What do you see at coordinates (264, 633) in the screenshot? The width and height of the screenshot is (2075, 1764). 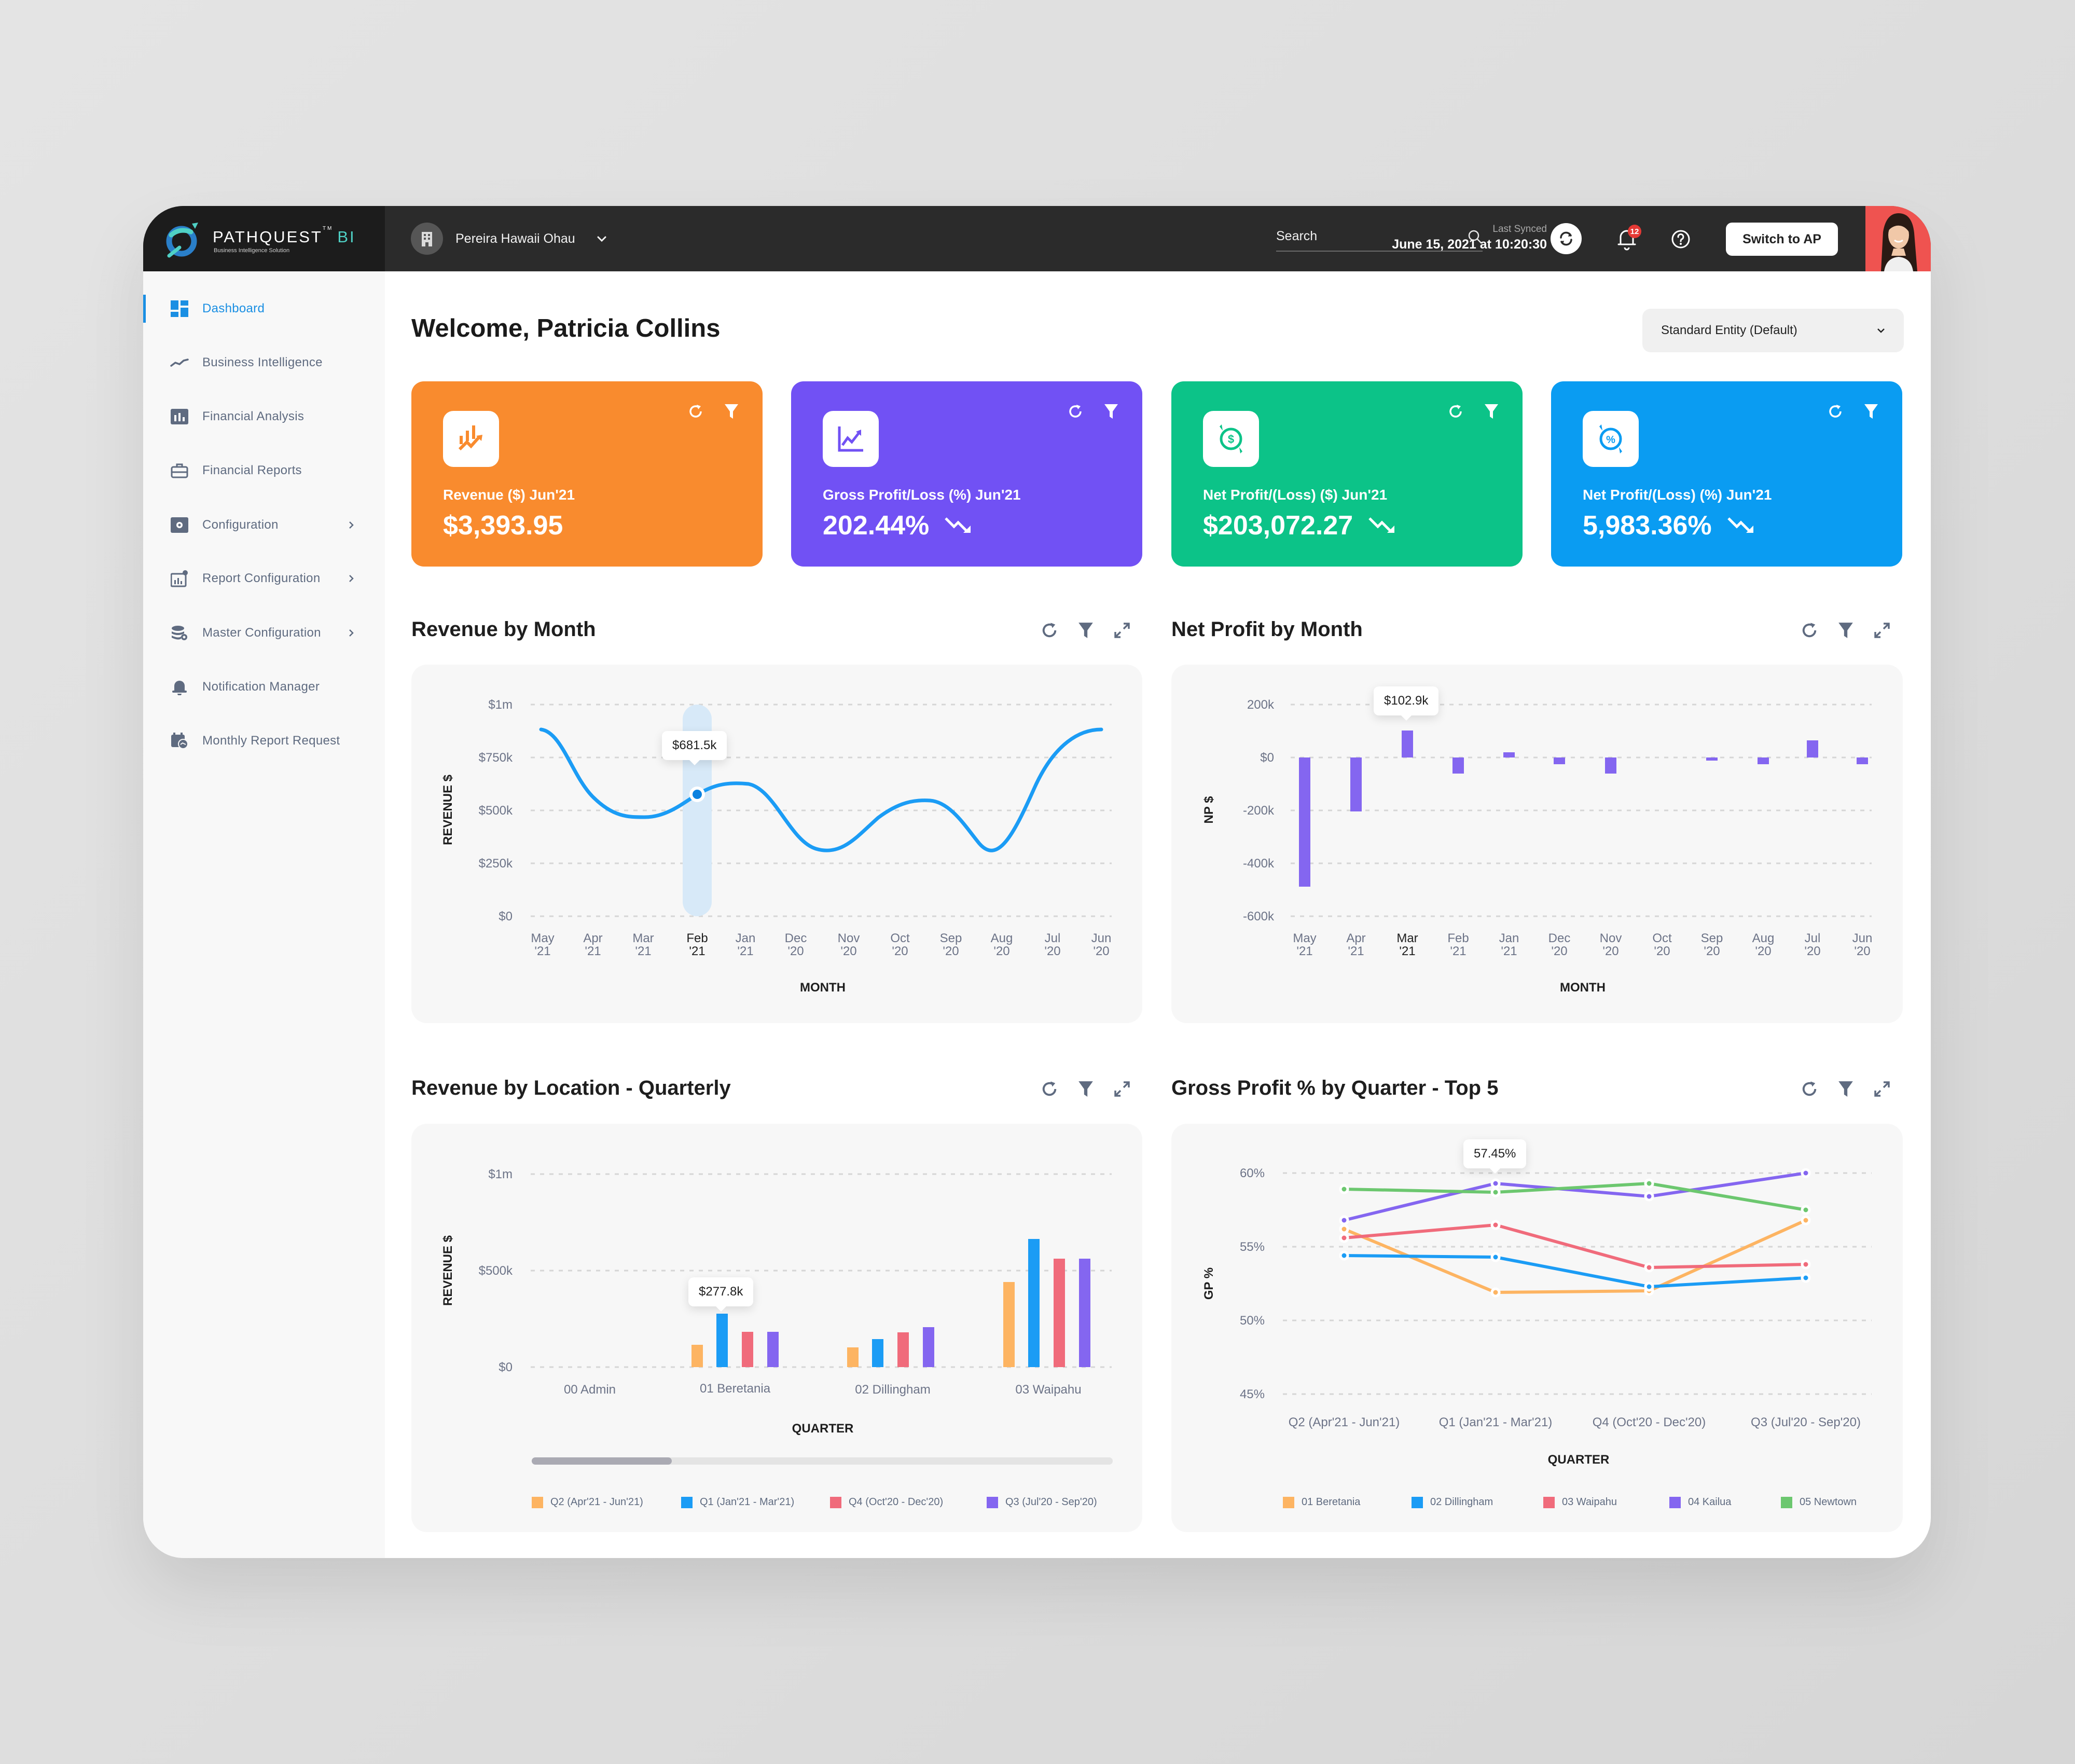 I see `sidebar-item-master-configuration: Master Configuration` at bounding box center [264, 633].